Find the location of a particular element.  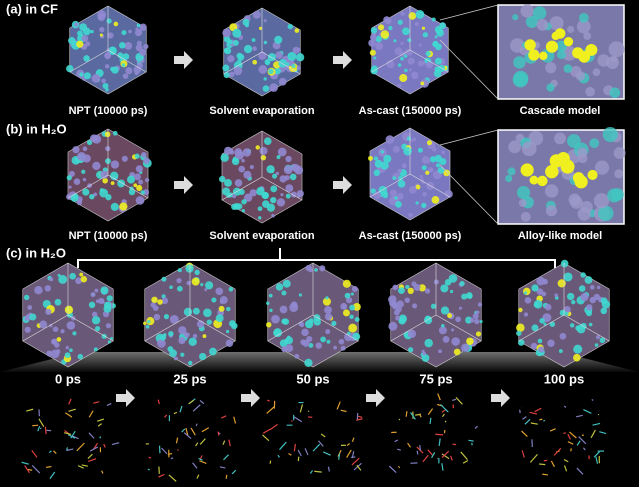

bracket is located at coordinates (316, 258).